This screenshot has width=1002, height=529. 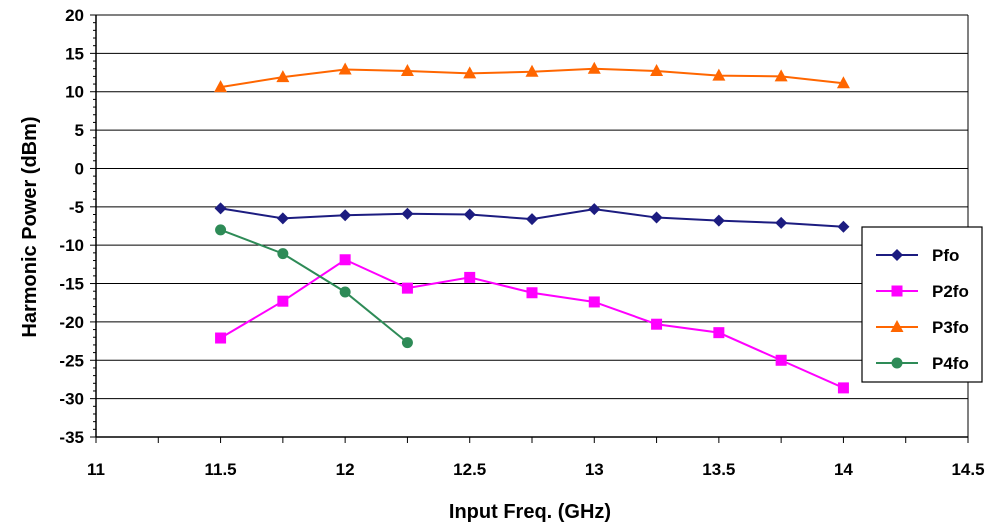 I want to click on legend: Pfo P2fo P3fo P4fo, so click(x=922, y=304).